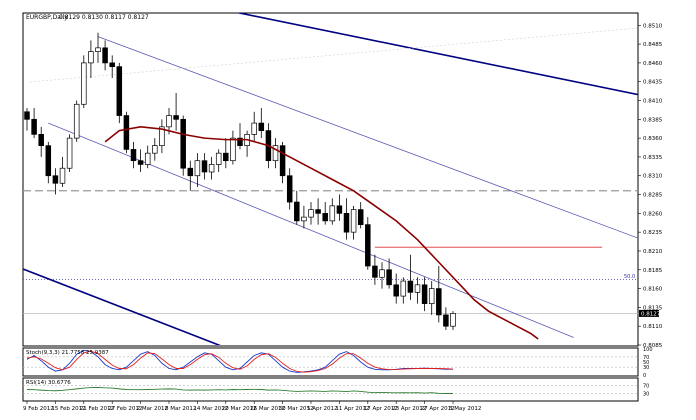 The width and height of the screenshot is (696, 420). Describe the element at coordinates (653, 45) in the screenshot. I see `price-tick-label: 0.8485` at that location.